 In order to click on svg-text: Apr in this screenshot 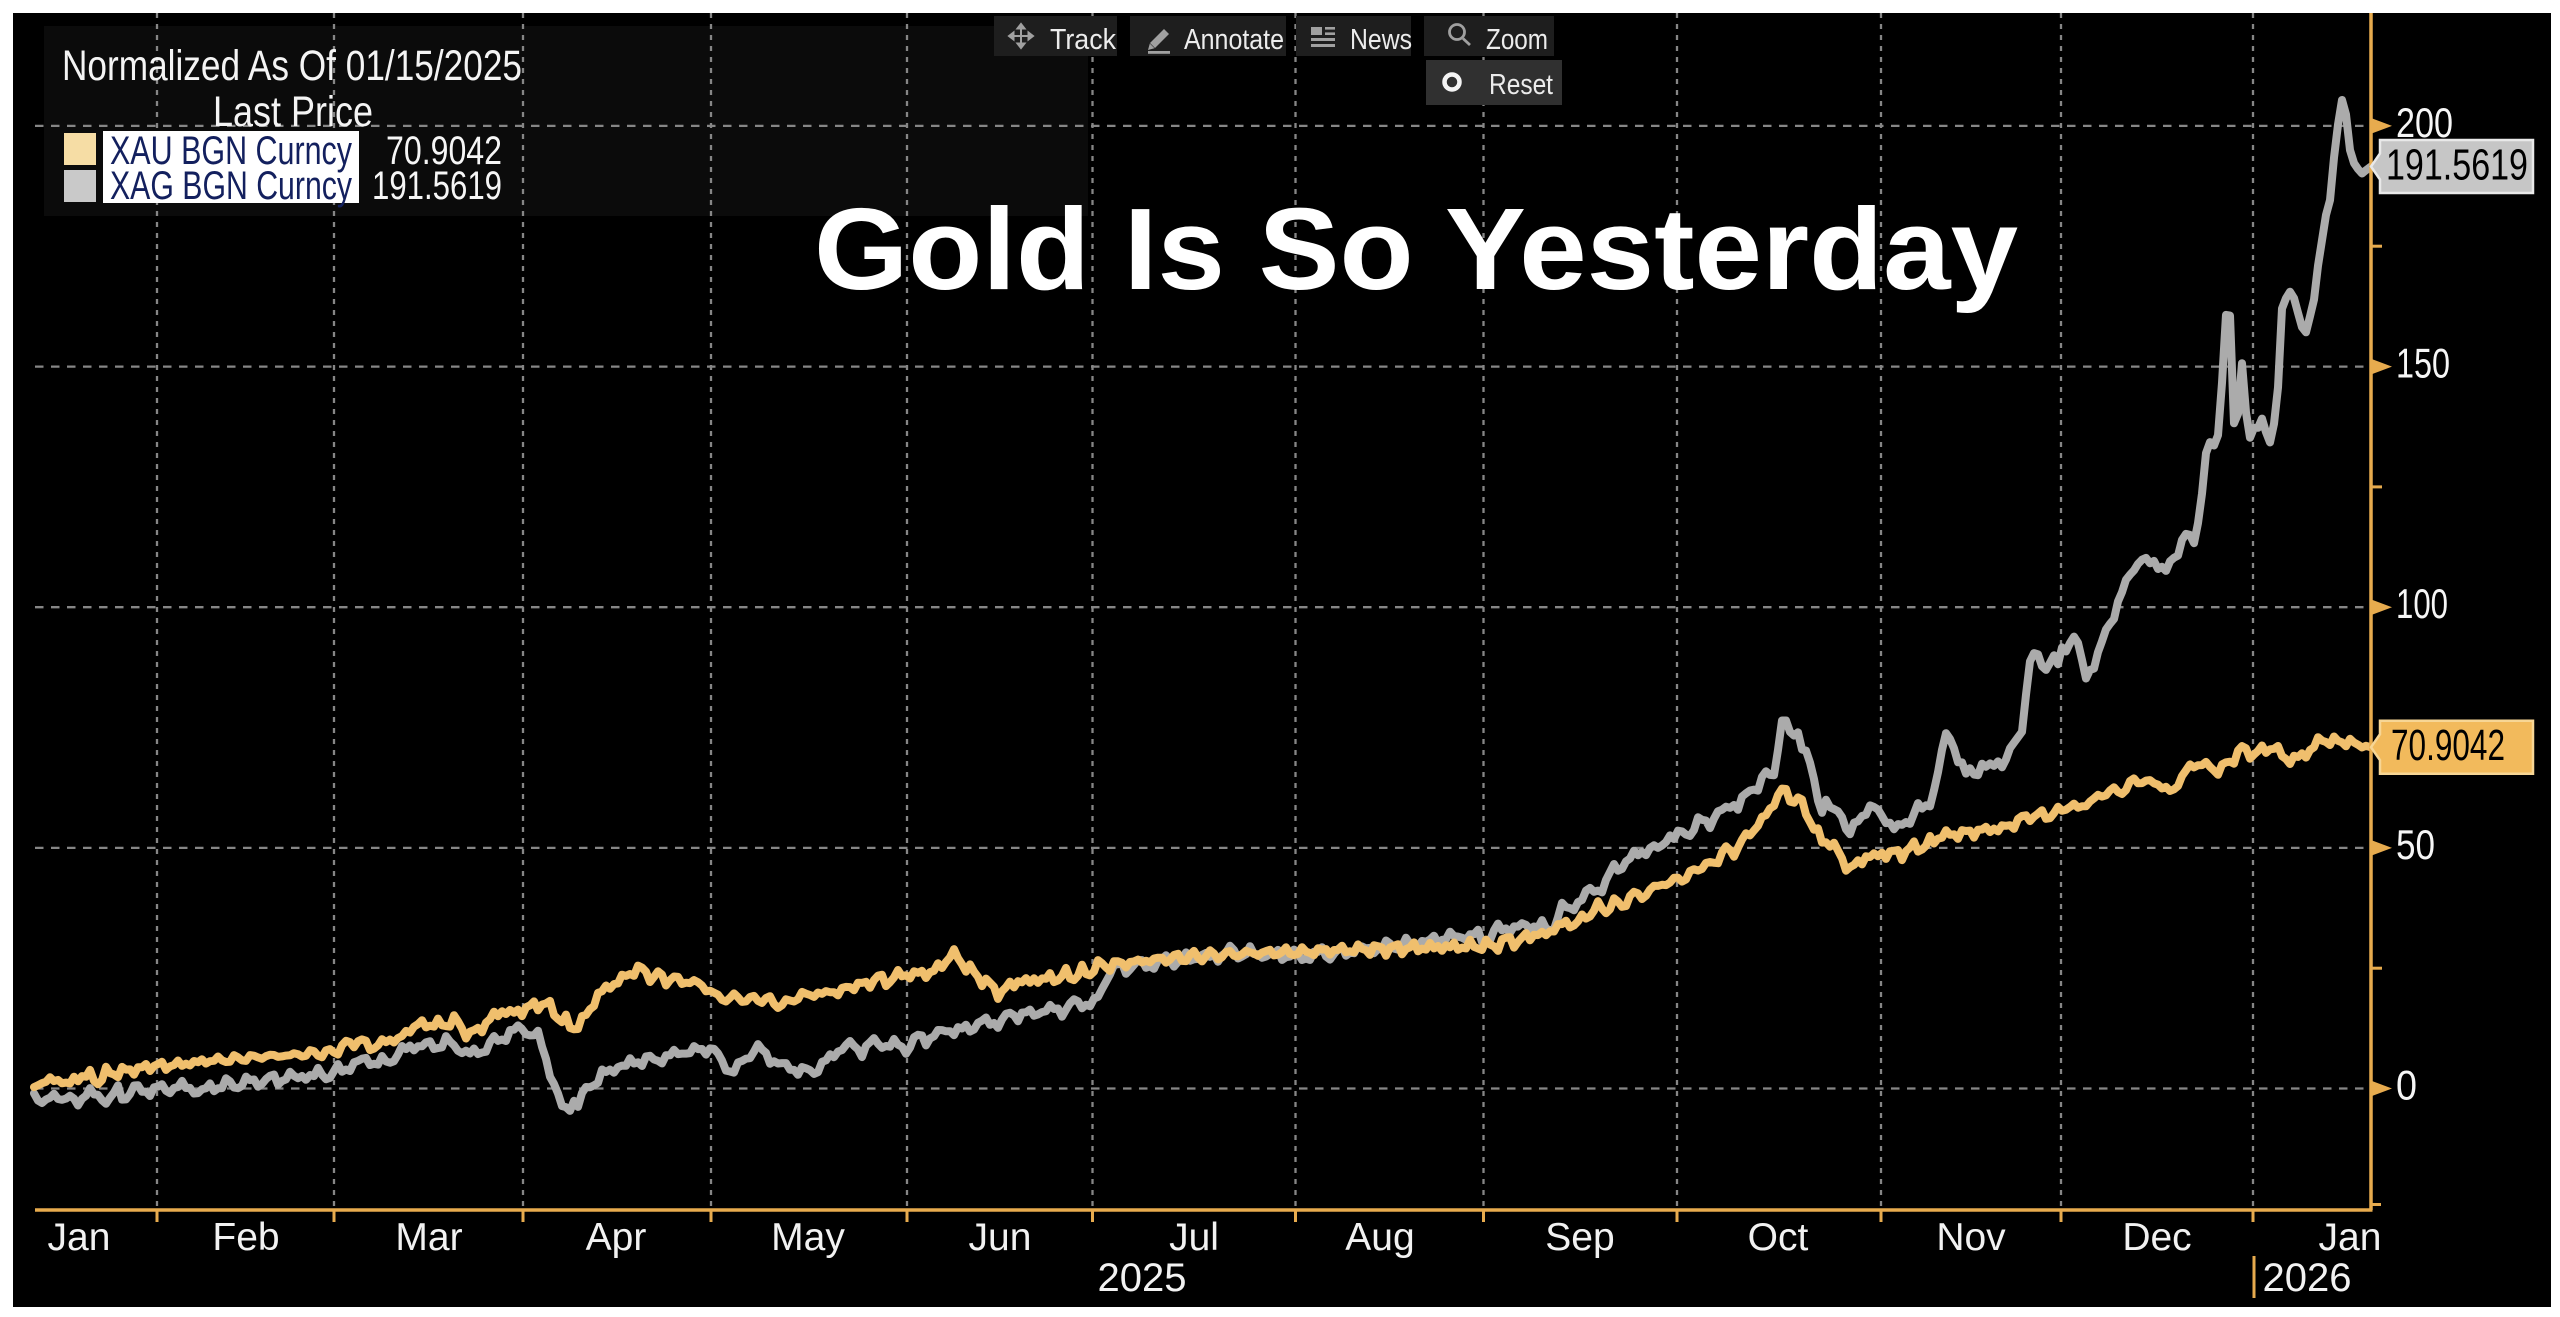, I will do `click(616, 1237)`.